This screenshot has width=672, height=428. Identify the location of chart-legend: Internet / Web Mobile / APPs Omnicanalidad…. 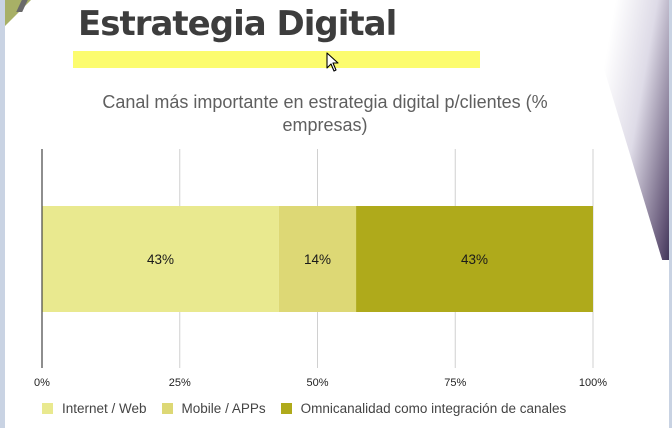
(311, 408).